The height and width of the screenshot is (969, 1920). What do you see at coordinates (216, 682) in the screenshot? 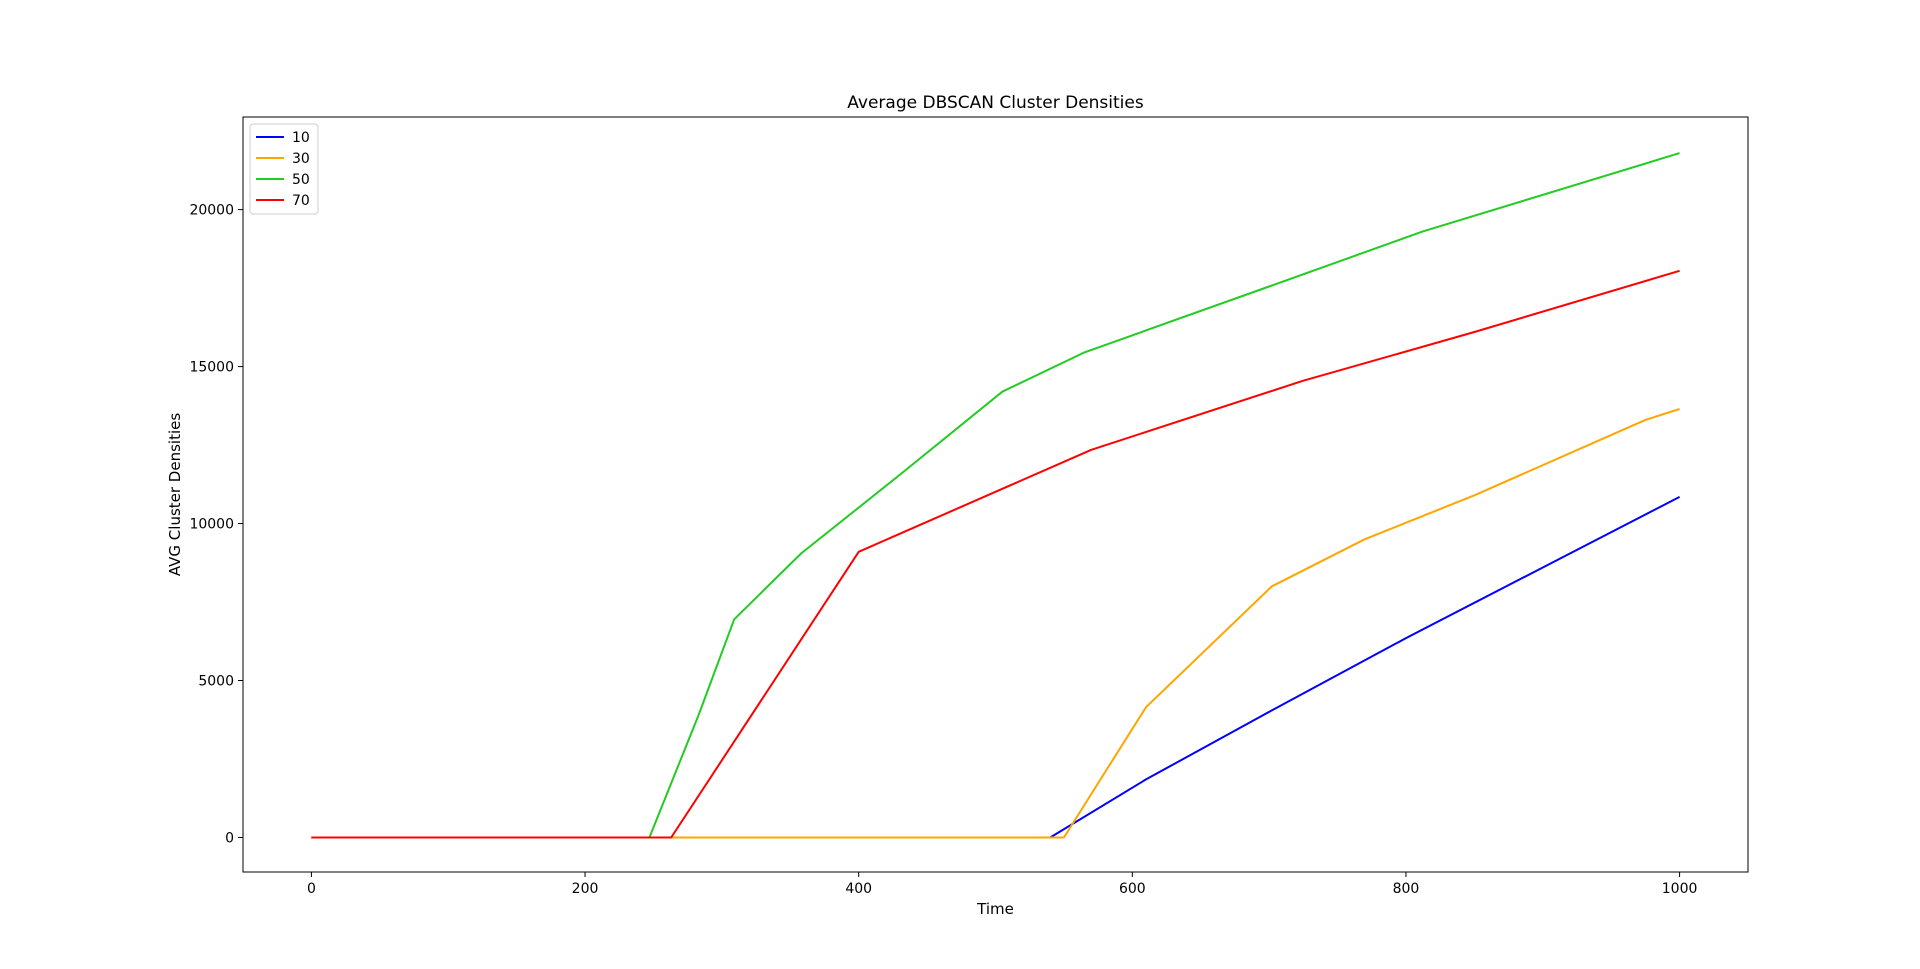
I see `y-tick-label: 5000` at bounding box center [216, 682].